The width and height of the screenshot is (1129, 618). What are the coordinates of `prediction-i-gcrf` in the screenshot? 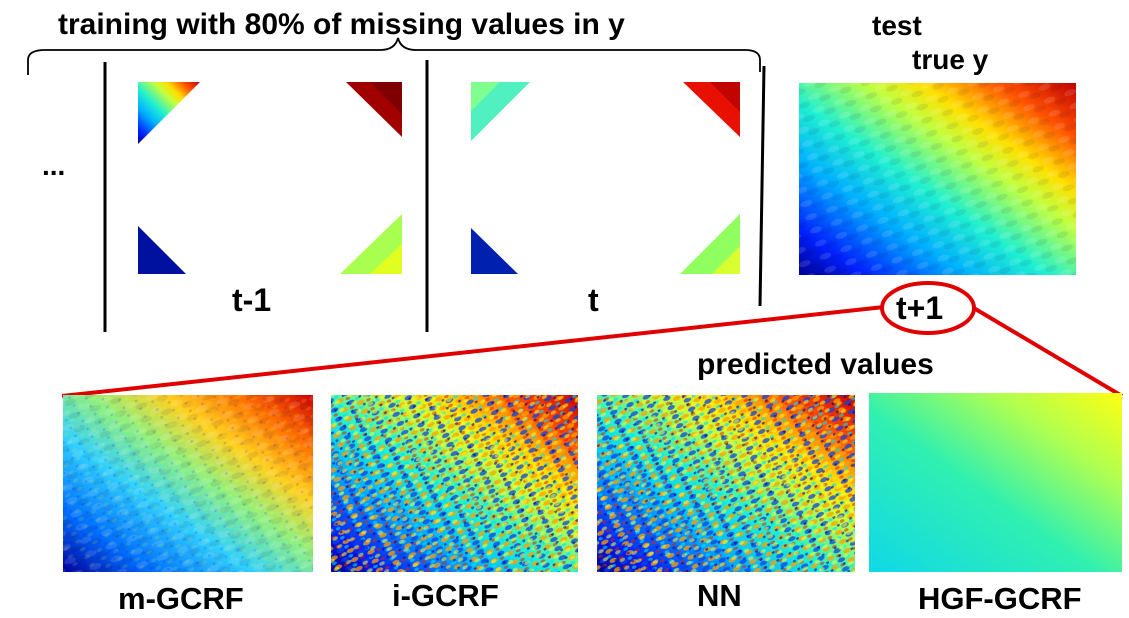 It's located at (454, 483).